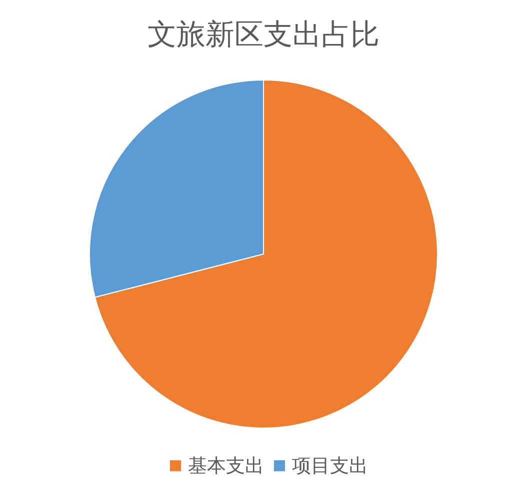  Describe the element at coordinates (226, 465) in the screenshot. I see `legend-label: 基本支出` at that location.